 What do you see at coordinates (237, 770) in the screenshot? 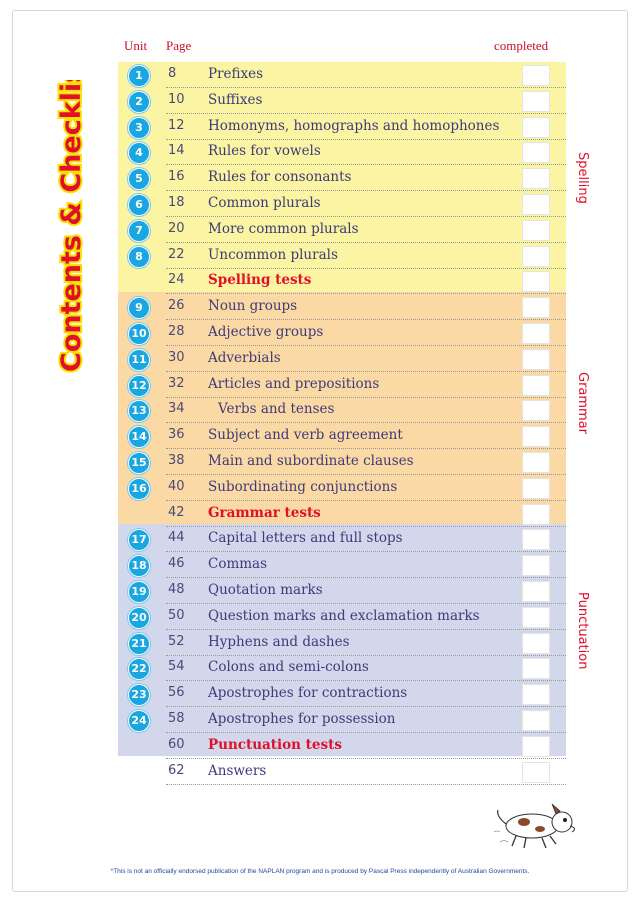
I see `unit-title: Answers` at bounding box center [237, 770].